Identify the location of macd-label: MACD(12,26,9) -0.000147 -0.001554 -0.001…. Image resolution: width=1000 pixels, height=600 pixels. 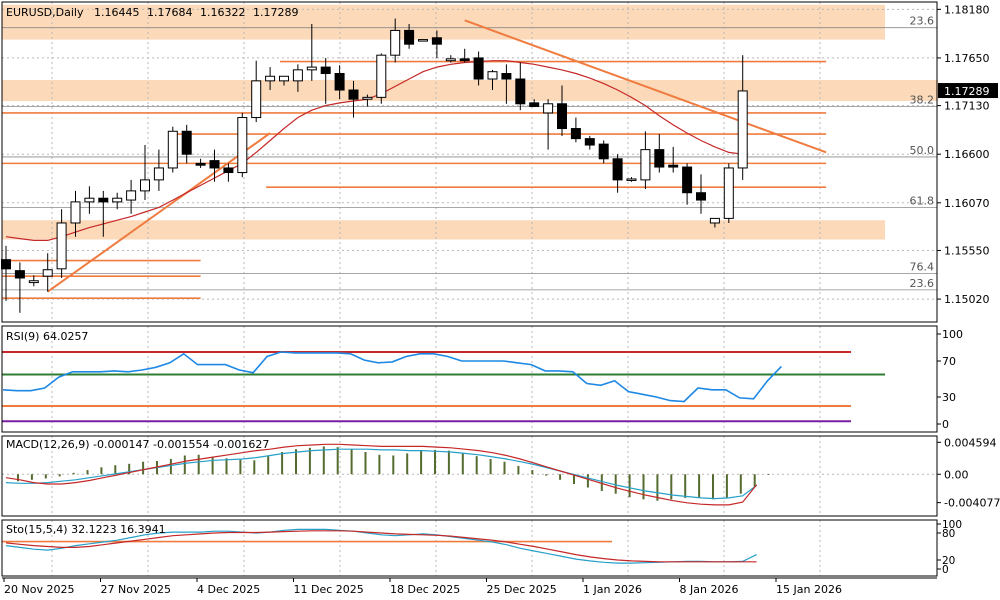
(137, 444).